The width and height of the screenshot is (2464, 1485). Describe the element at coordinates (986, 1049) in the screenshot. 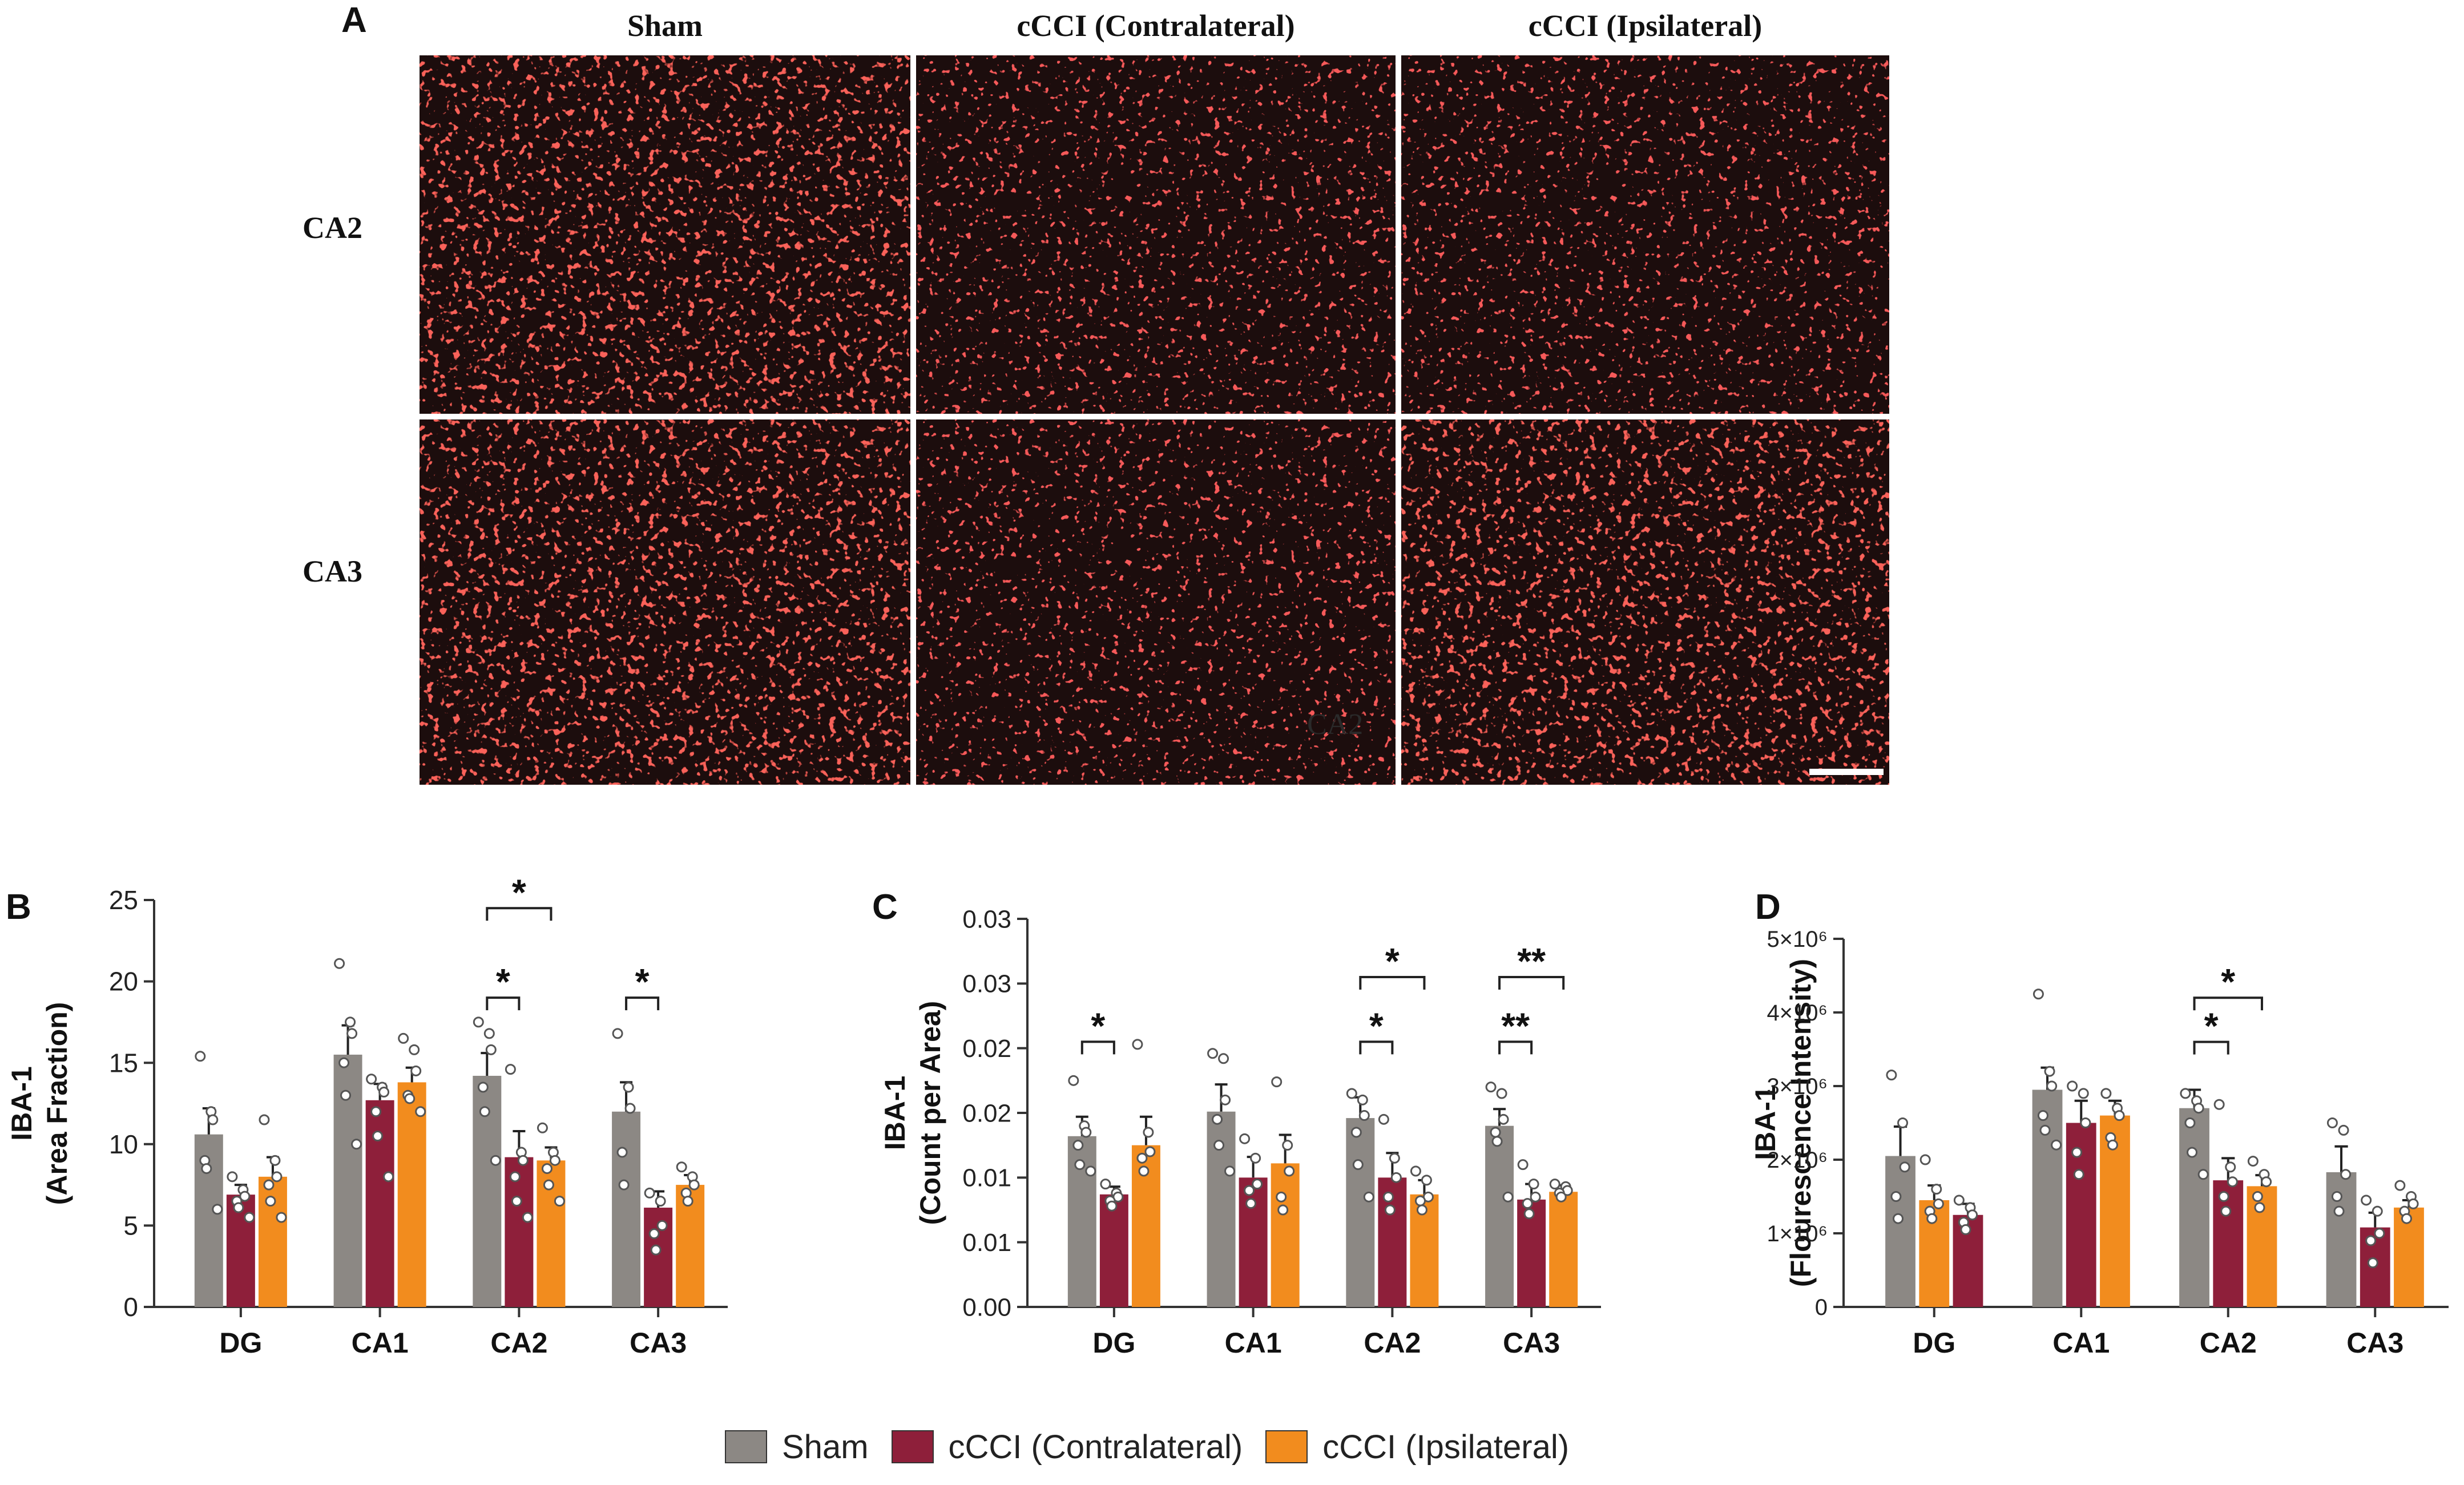

I see `panel-c-ytick-label: 0.02` at that location.